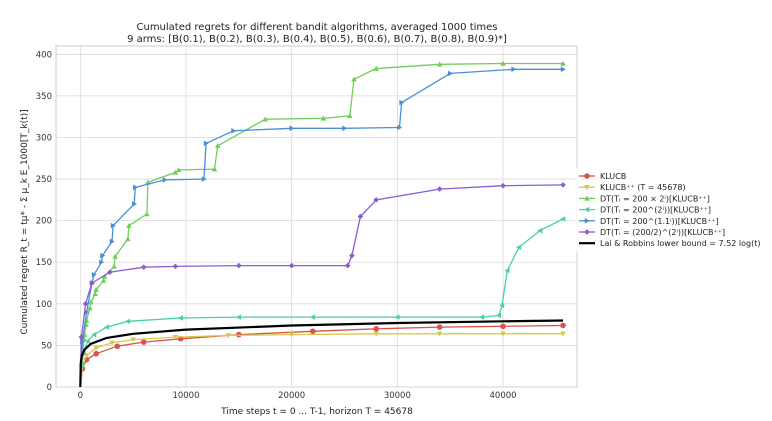 This screenshot has width=772, height=421. What do you see at coordinates (44, 97) in the screenshot?
I see `y-tick-label: 350` at bounding box center [44, 97].